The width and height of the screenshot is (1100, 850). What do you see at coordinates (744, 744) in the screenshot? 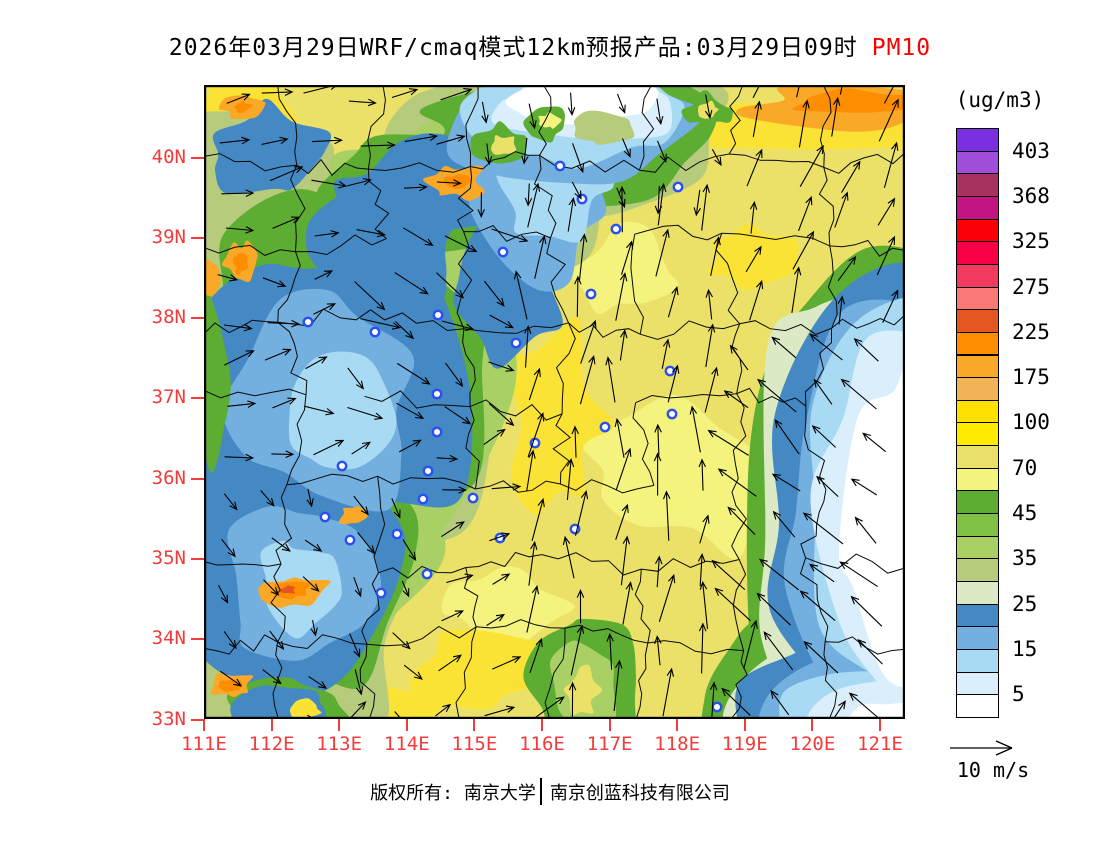
I see `lon-label-119E: 119E` at bounding box center [744, 744].